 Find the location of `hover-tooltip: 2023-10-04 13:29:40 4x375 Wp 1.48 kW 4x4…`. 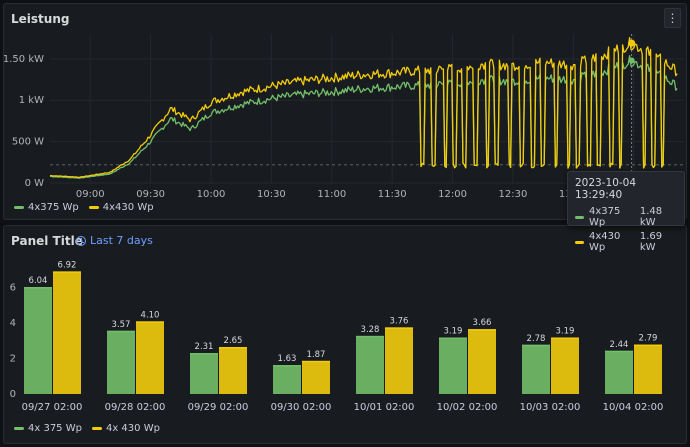

hover-tooltip: 2023-10-04 13:29:40 4x375 Wp 1.48 kW 4x4… is located at coordinates (626, 212).